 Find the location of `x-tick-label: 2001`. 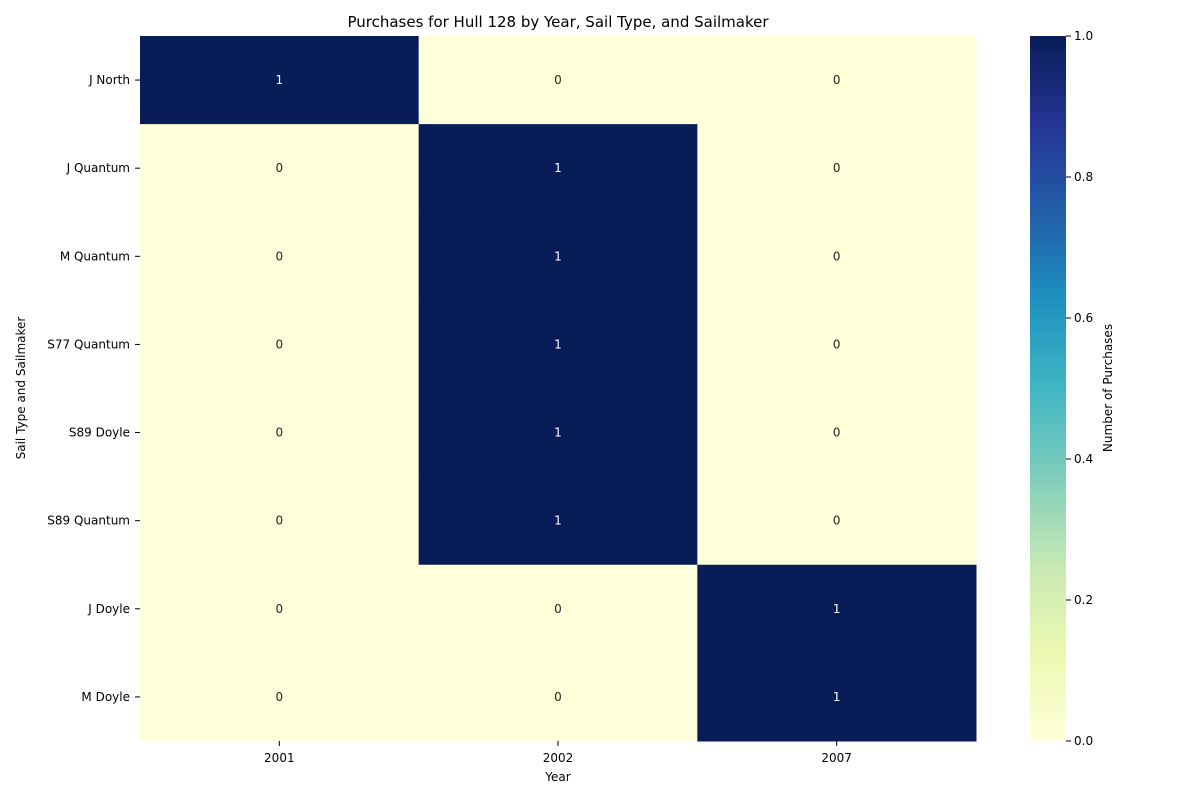

x-tick-label: 2001 is located at coordinates (279, 758).